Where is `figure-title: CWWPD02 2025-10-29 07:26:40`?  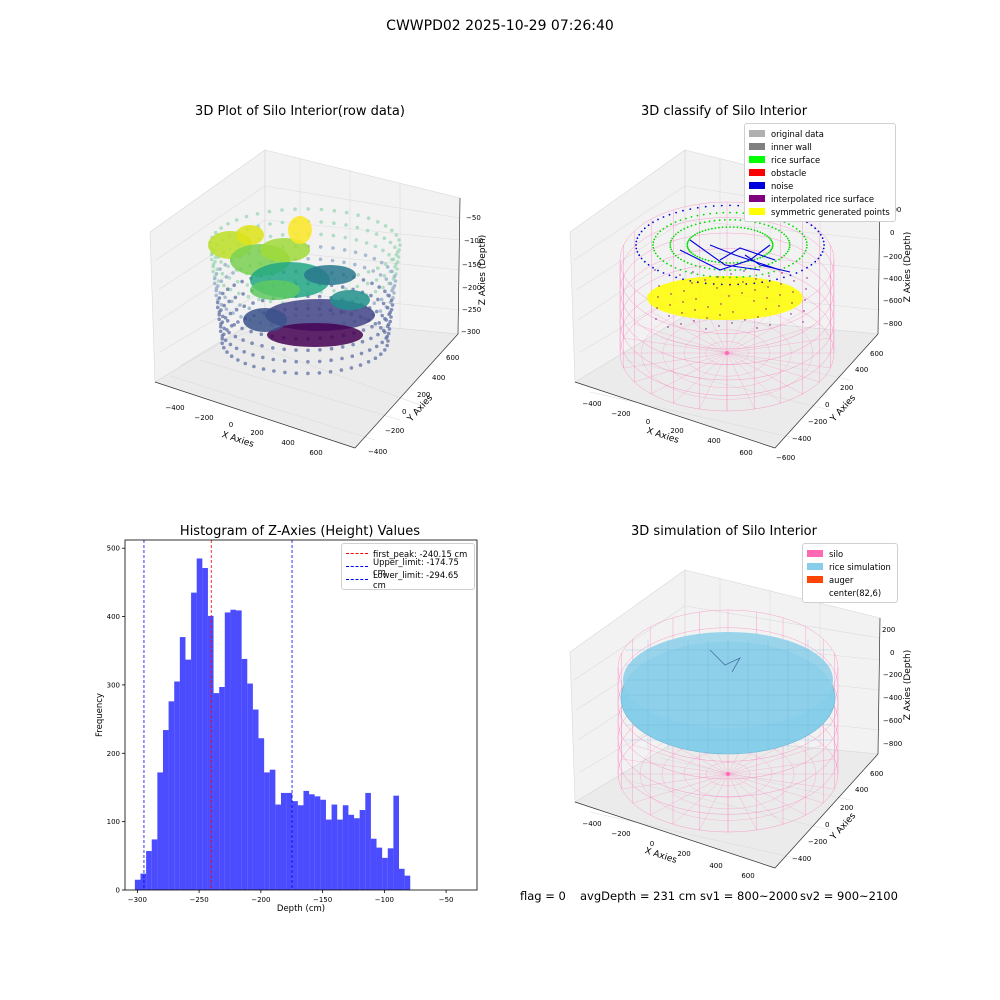
figure-title: CWWPD02 2025-10-29 07:26:40 is located at coordinates (500, 26).